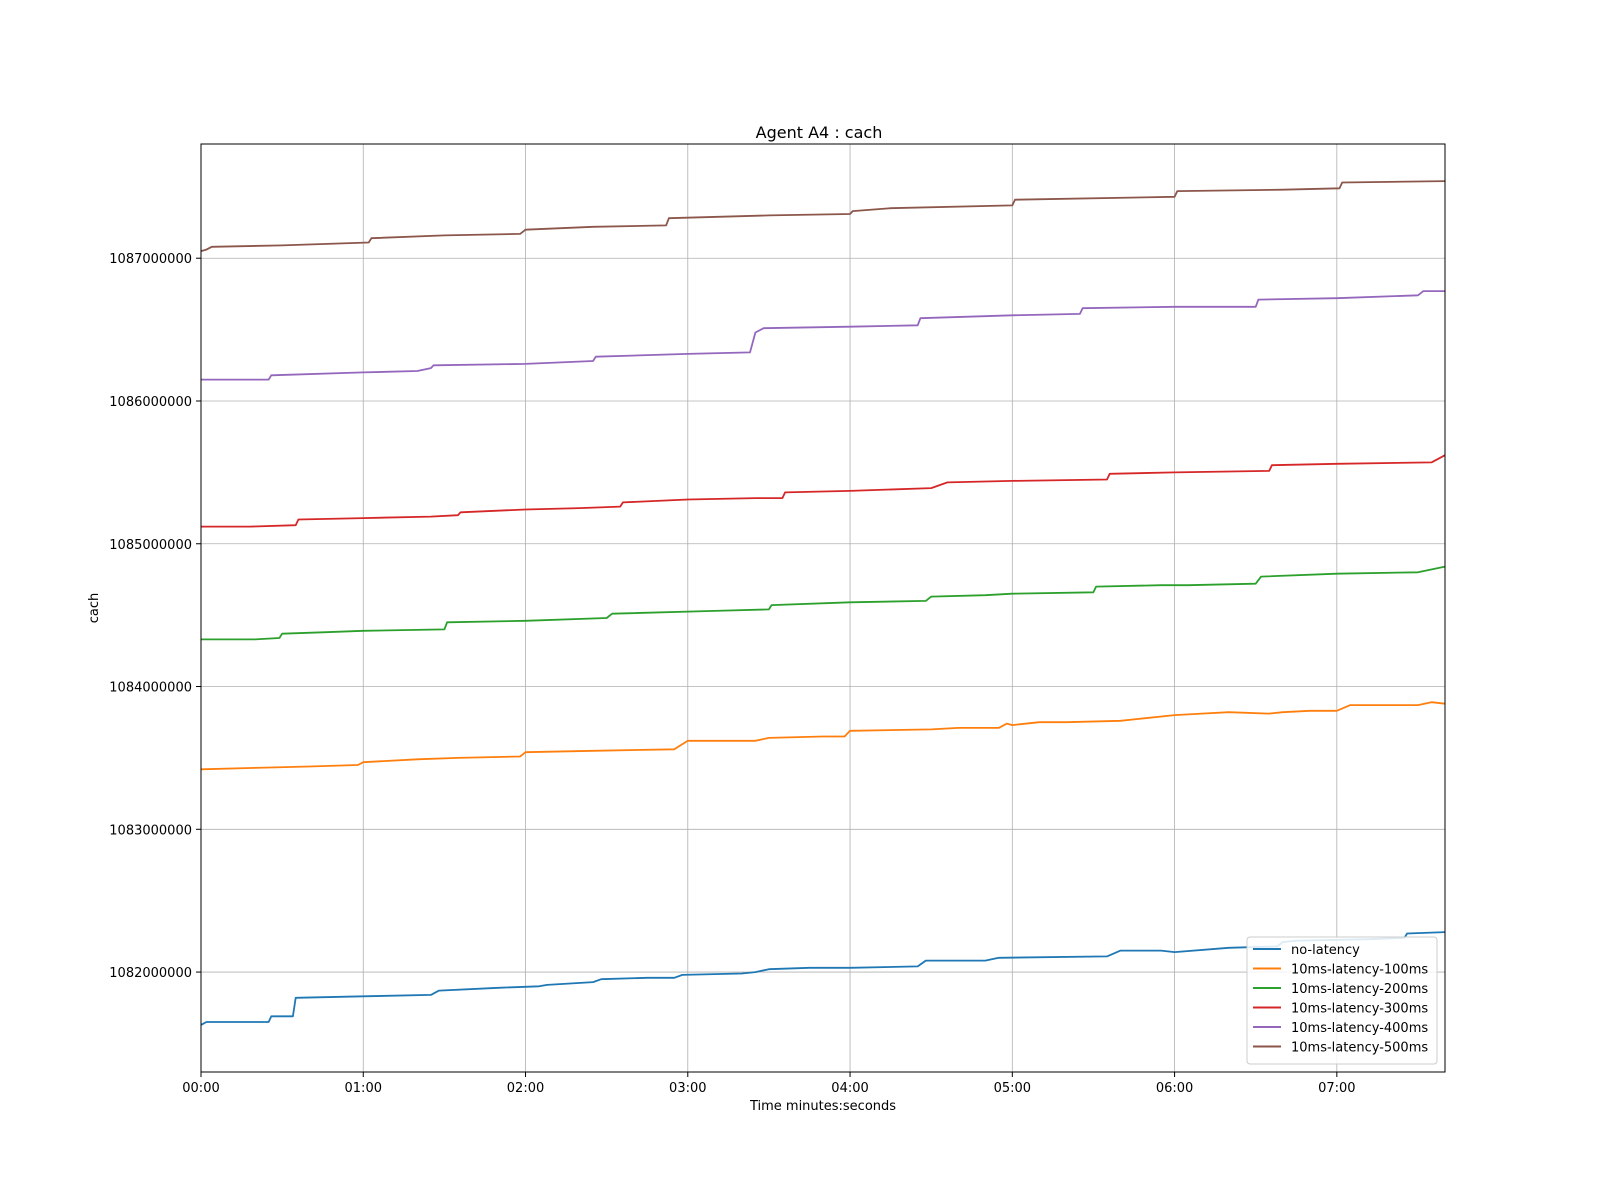 Image resolution: width=1600 pixels, height=1200 pixels. Describe the element at coordinates (525, 1088) in the screenshot. I see `x-tick-label: 02:00` at that location.